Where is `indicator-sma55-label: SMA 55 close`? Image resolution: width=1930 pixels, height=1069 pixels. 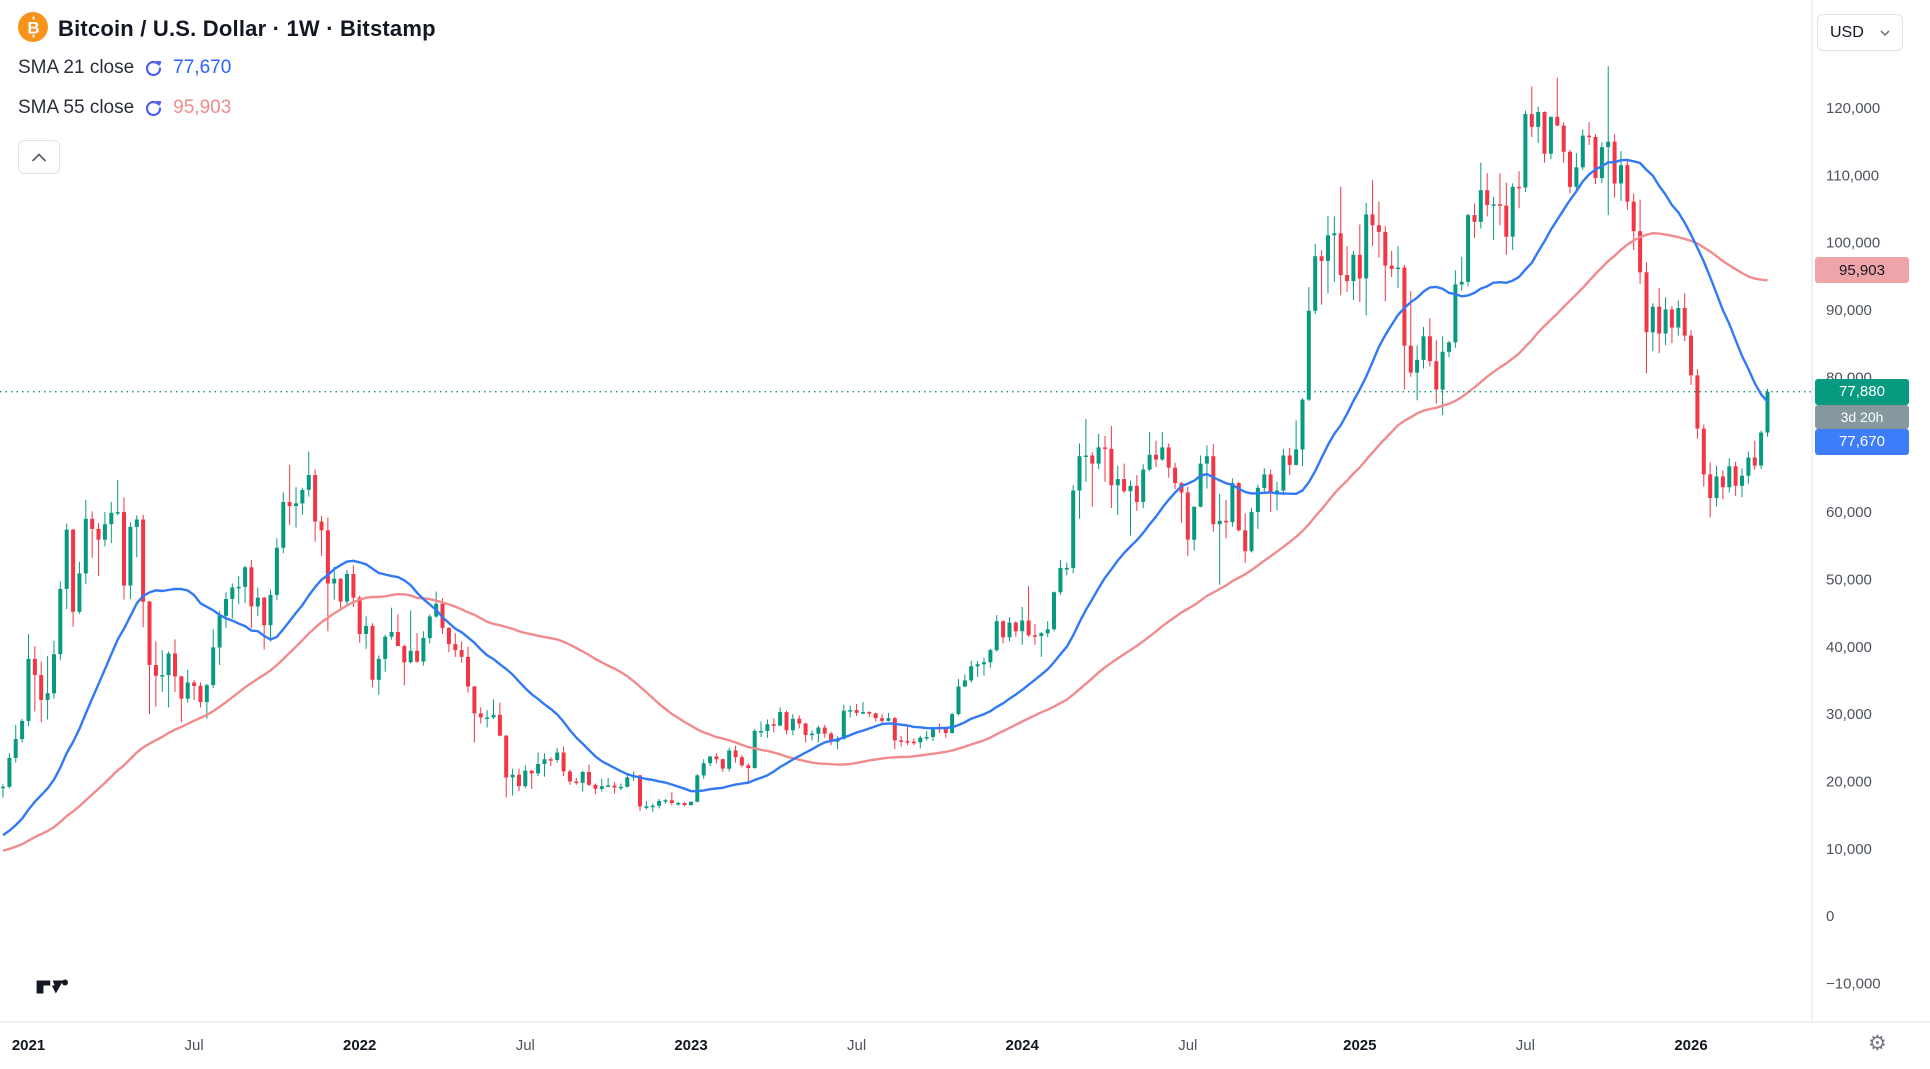 indicator-sma55-label: SMA 55 close is located at coordinates (76, 107).